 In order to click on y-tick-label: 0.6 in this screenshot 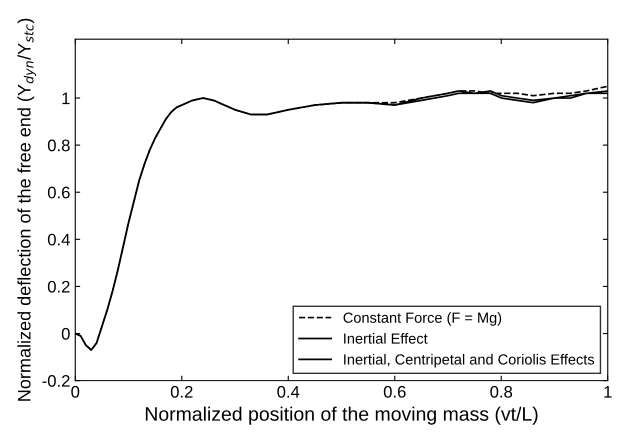, I will do `click(59, 192)`.